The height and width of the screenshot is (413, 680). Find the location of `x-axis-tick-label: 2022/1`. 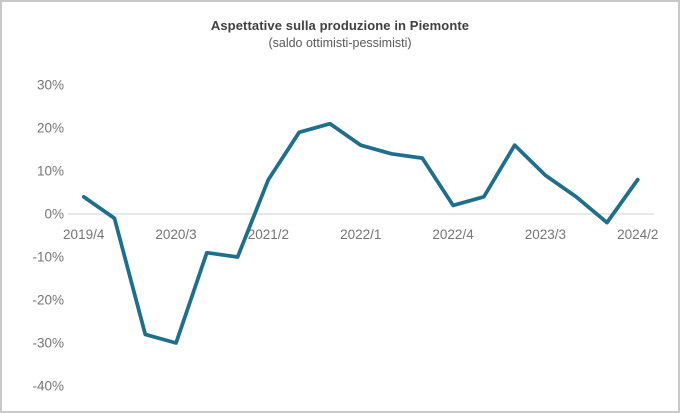

x-axis-tick-label: 2022/1 is located at coordinates (360, 234).